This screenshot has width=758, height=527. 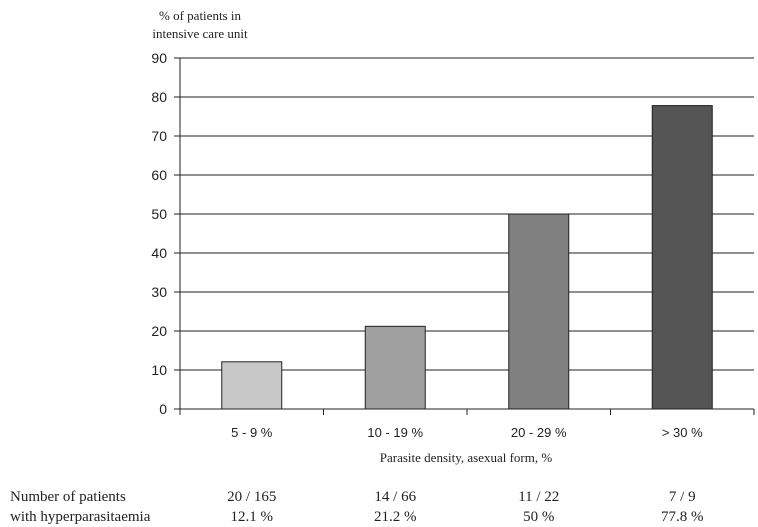 I want to click on x-tick-label: 10 - 19 %, so click(x=395, y=432).